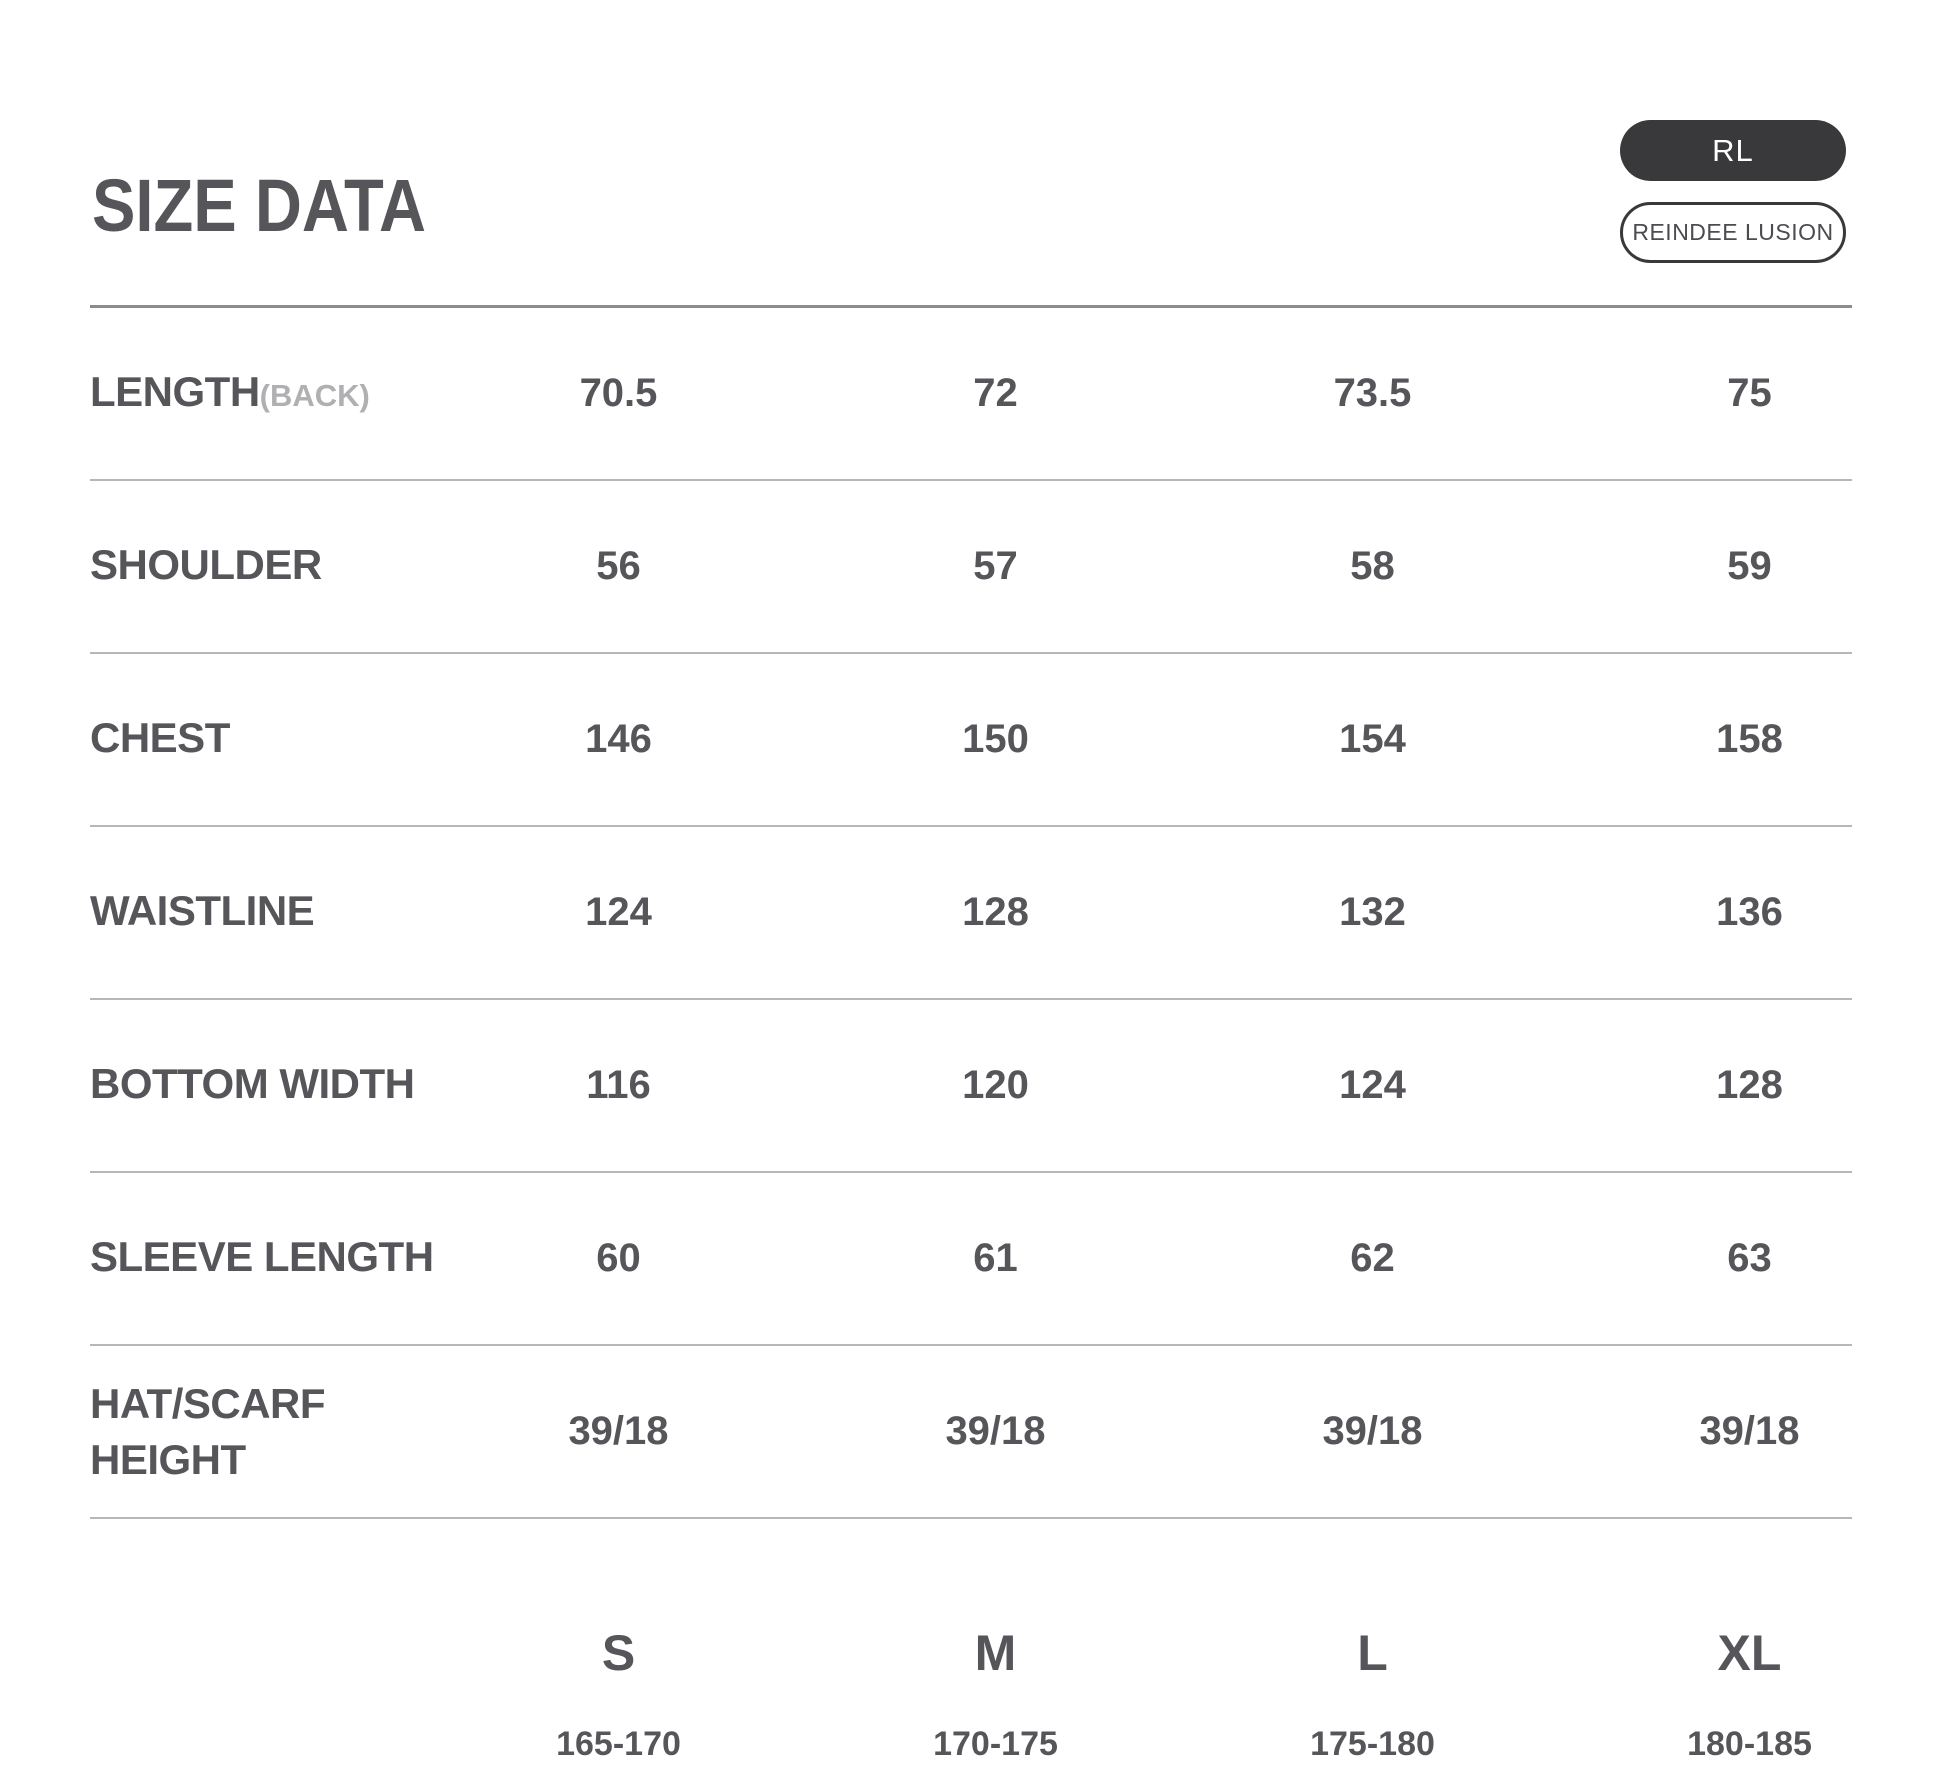 This screenshot has height=1790, width=1946. Describe the element at coordinates (1372, 912) in the screenshot. I see `row-value: 132` at that location.